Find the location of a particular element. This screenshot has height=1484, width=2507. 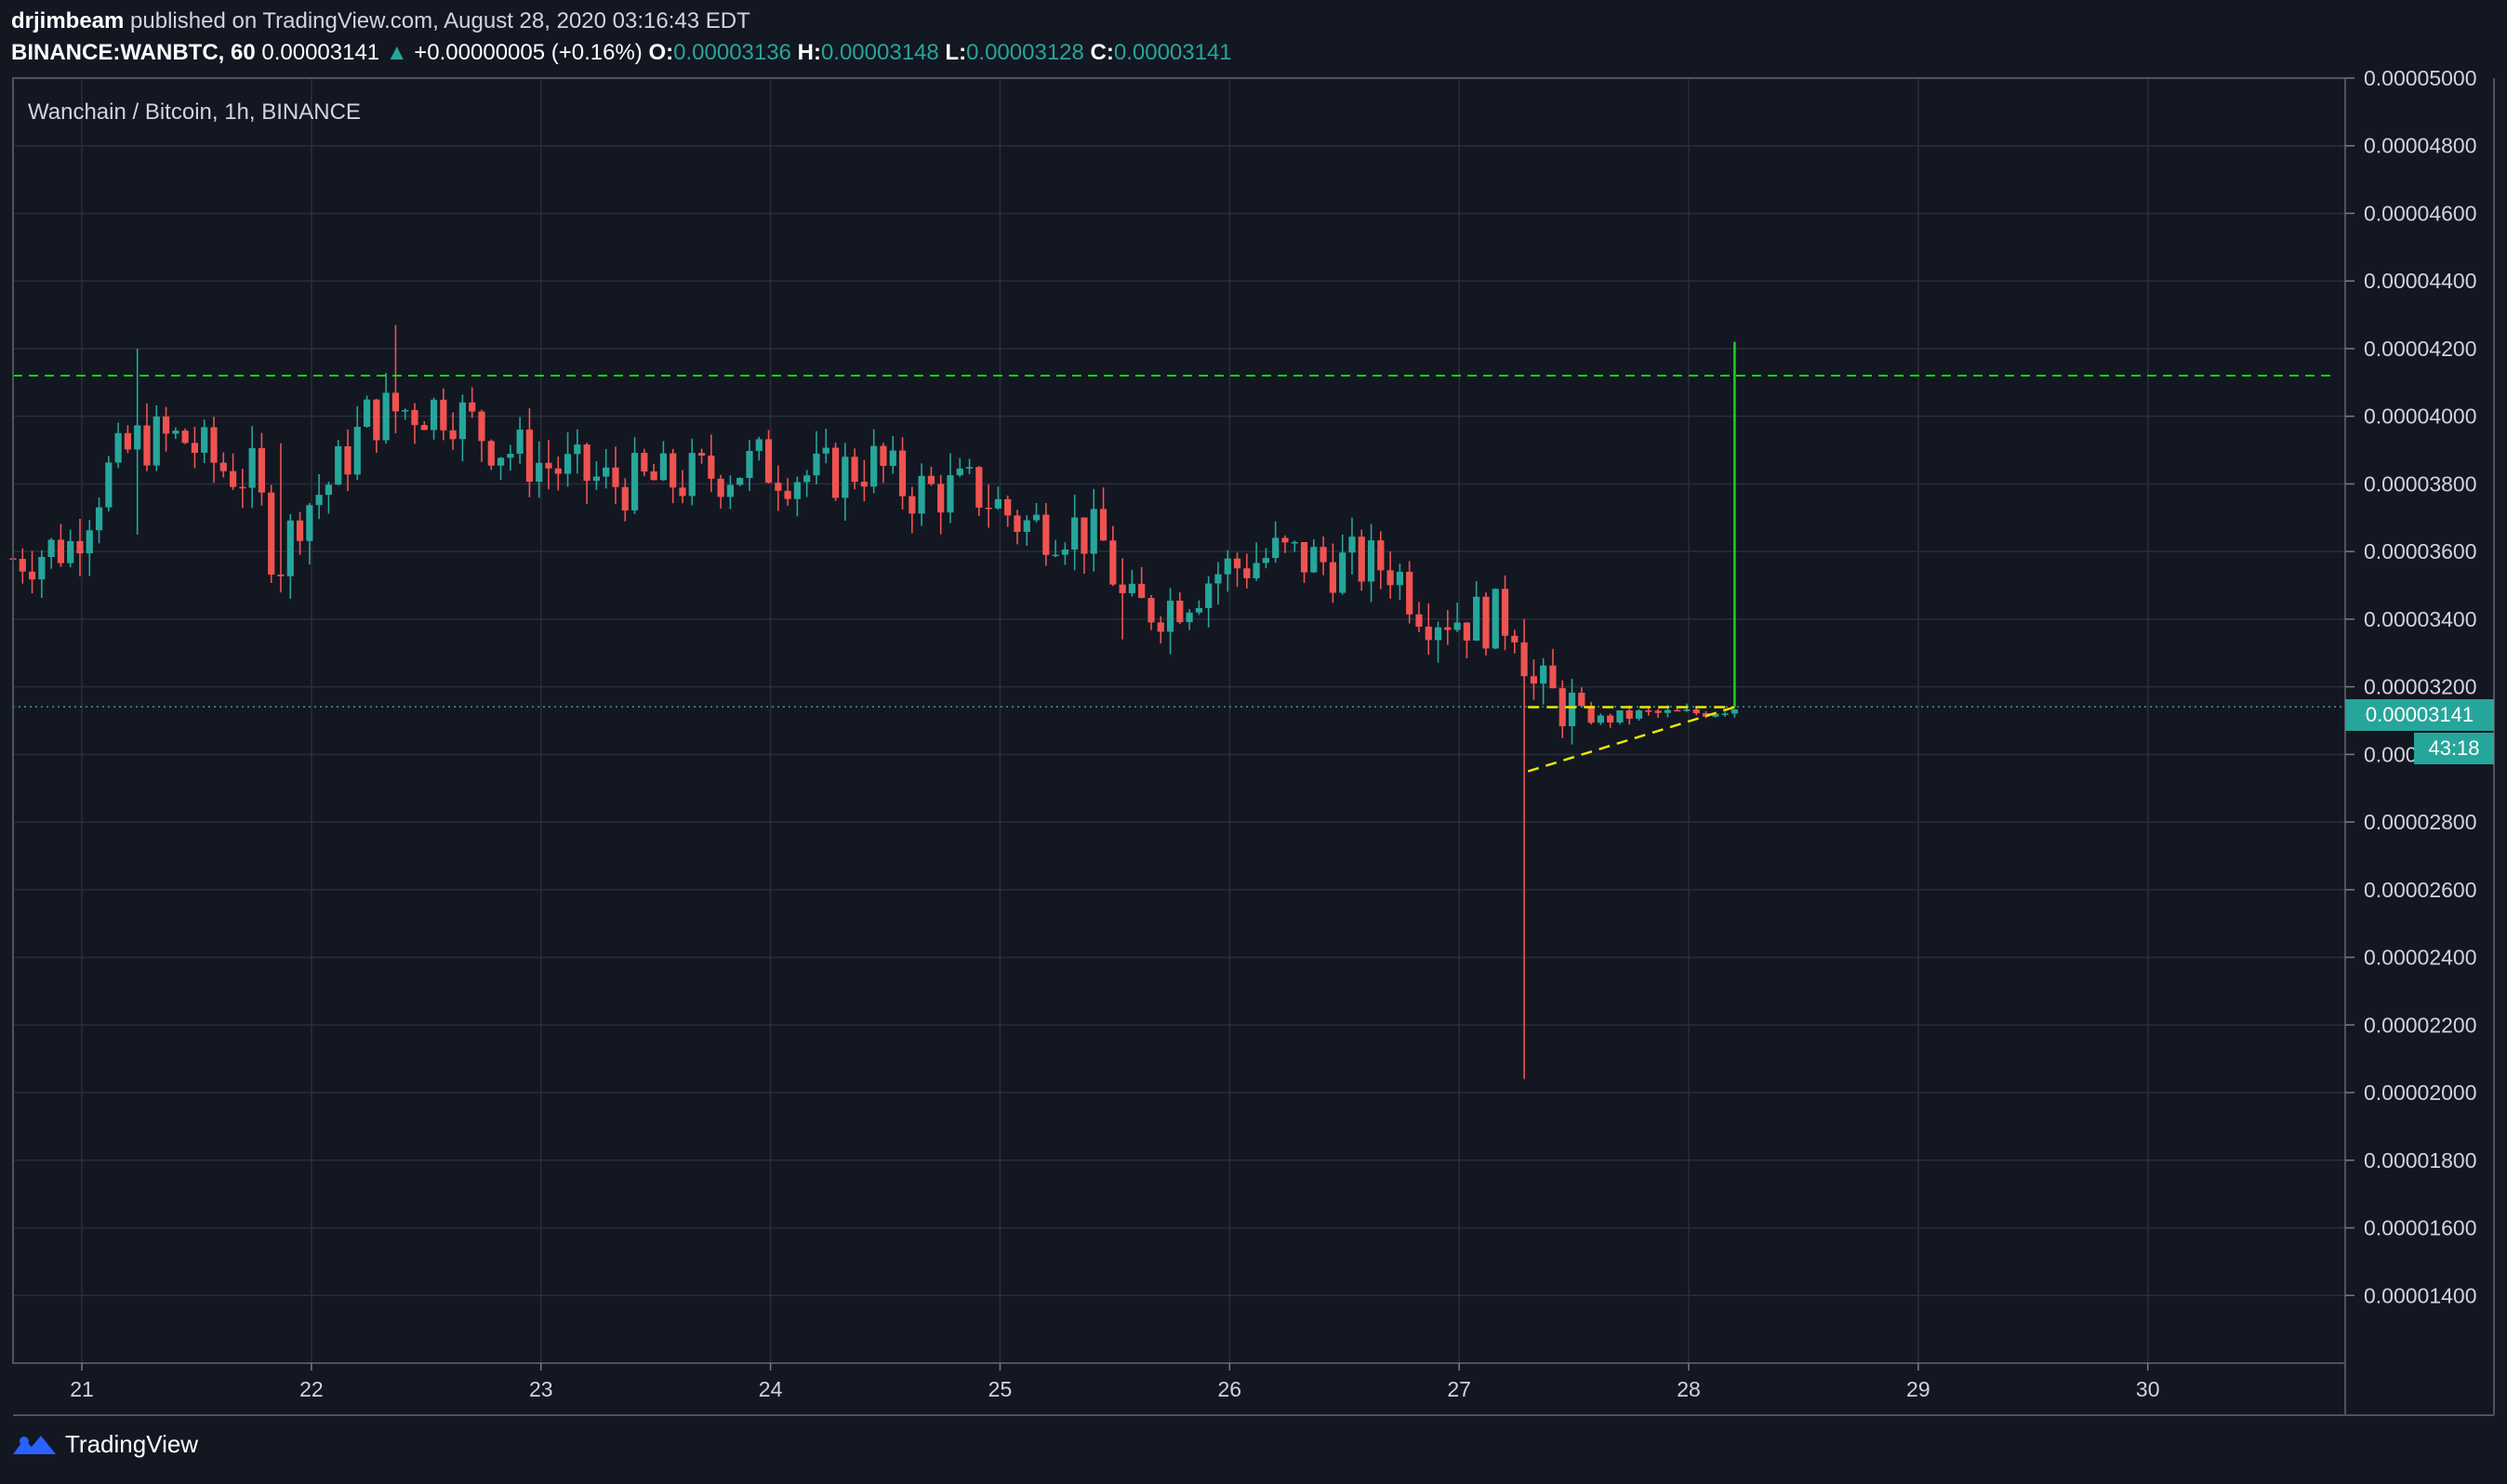

time-tick-label: 27 is located at coordinates (1459, 1389).